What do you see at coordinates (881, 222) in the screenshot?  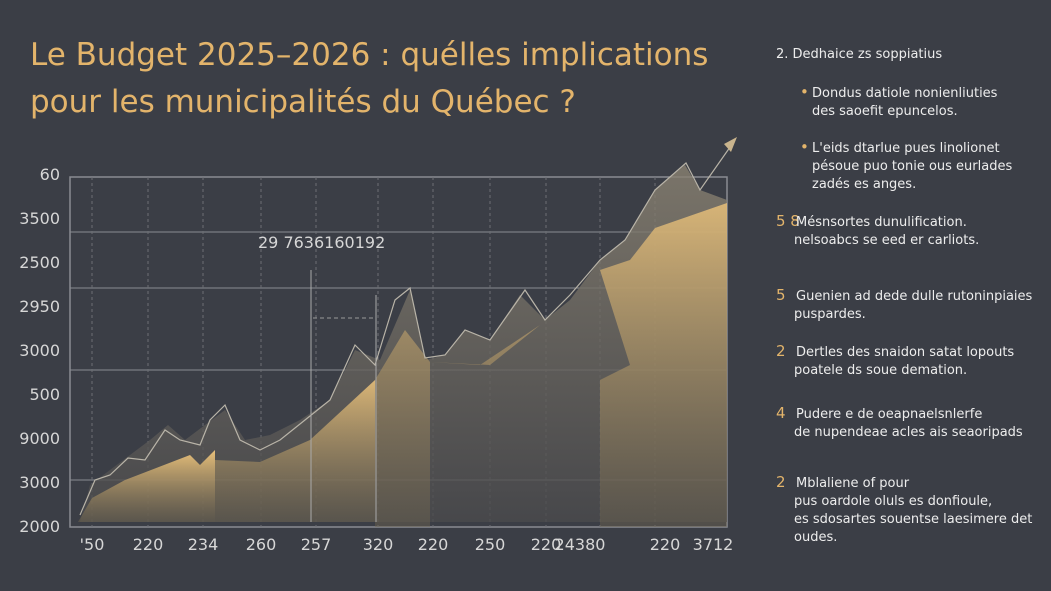 I see `item-line: Mésnsortes dunulification.` at bounding box center [881, 222].